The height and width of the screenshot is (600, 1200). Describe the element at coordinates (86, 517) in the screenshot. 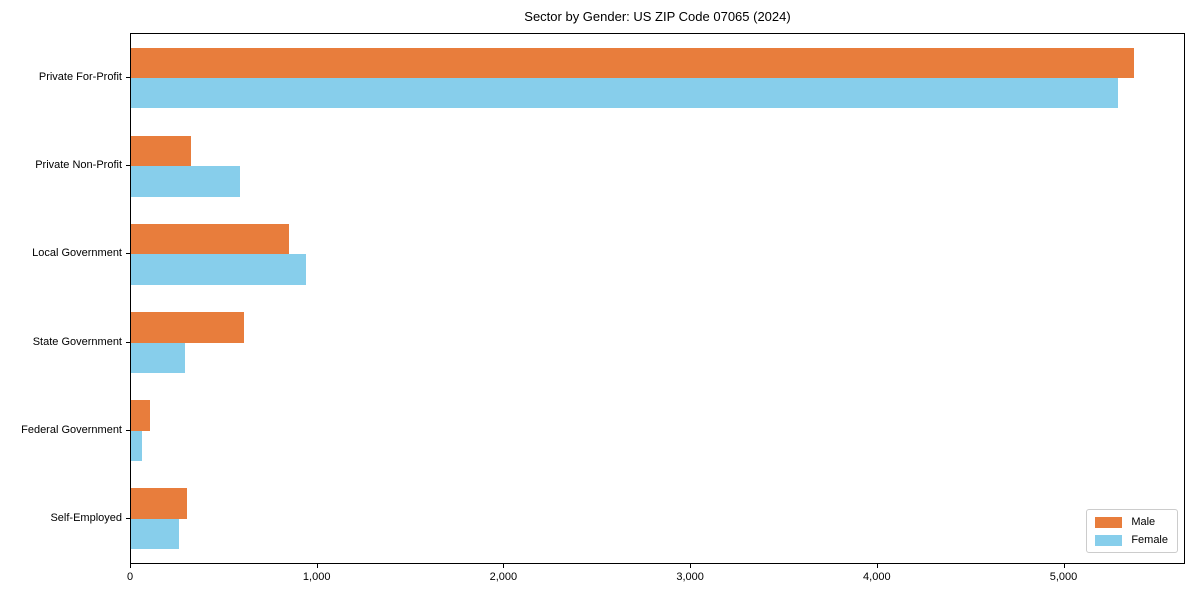

I see `y-tick-label: Self-Employed` at that location.